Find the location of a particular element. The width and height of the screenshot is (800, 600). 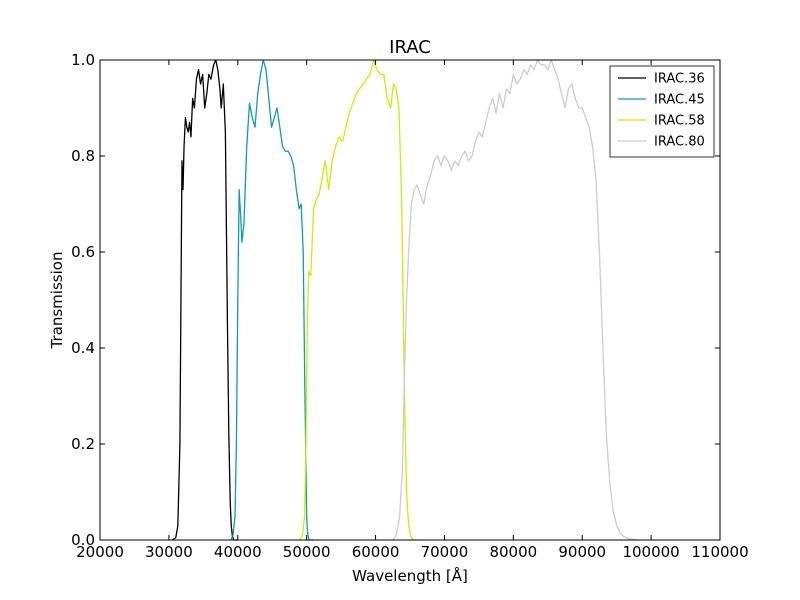

x-tick-label: 90000 is located at coordinates (582, 552).